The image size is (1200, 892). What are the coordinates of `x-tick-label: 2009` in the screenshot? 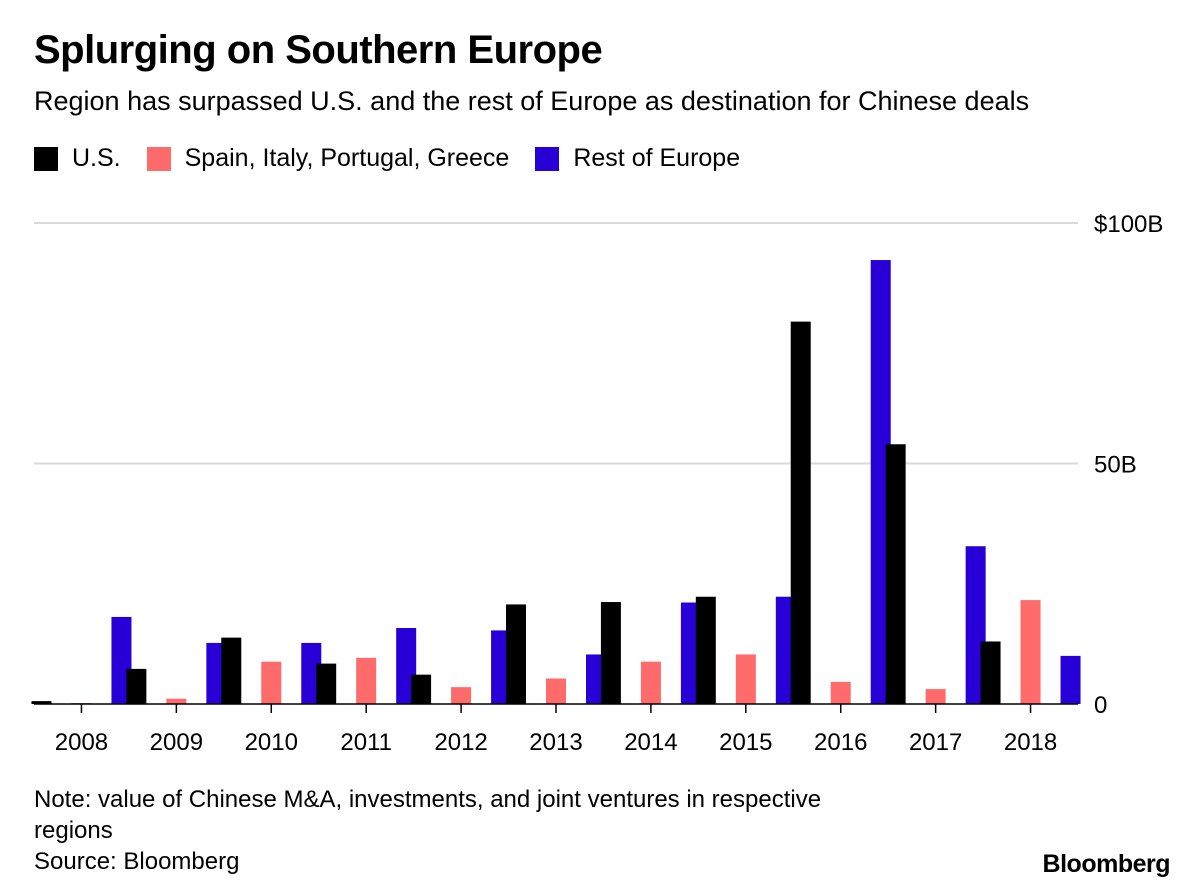 It's located at (176, 742).